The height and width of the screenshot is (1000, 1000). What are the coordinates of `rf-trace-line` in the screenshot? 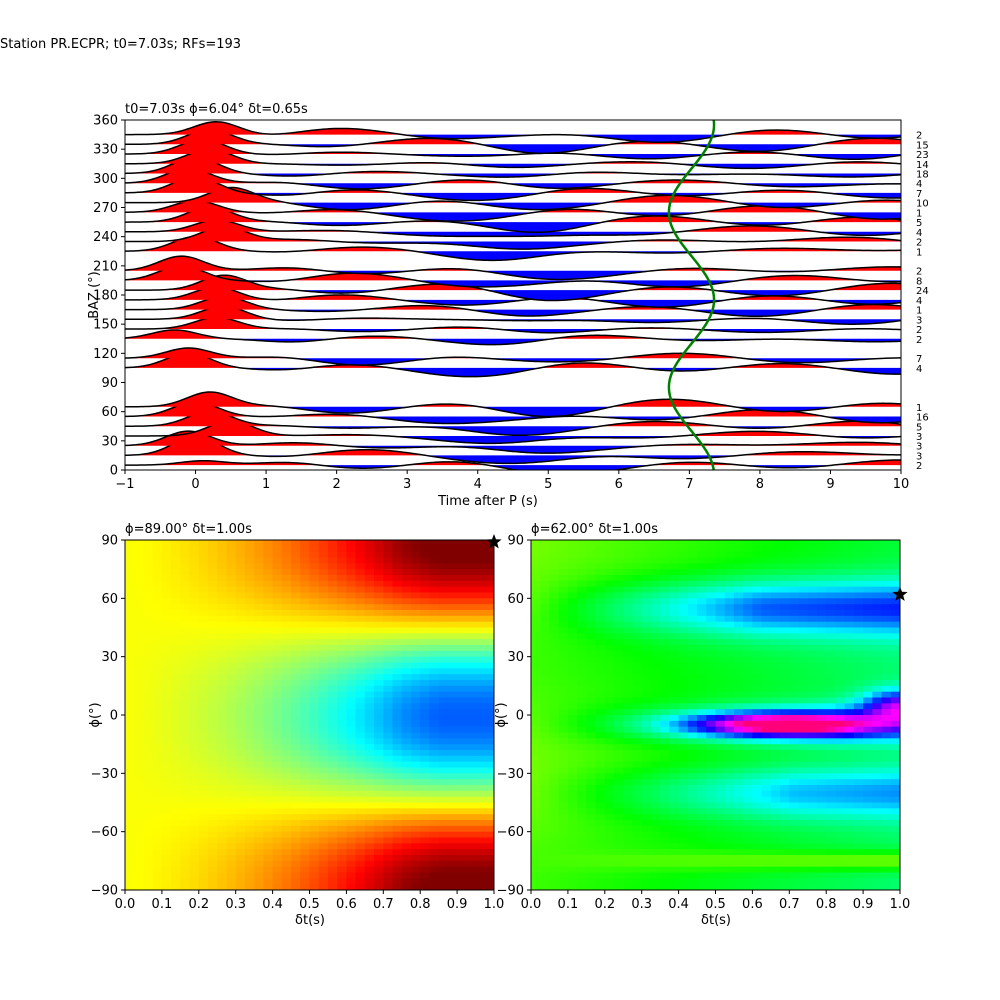 It's located at (513, 141).